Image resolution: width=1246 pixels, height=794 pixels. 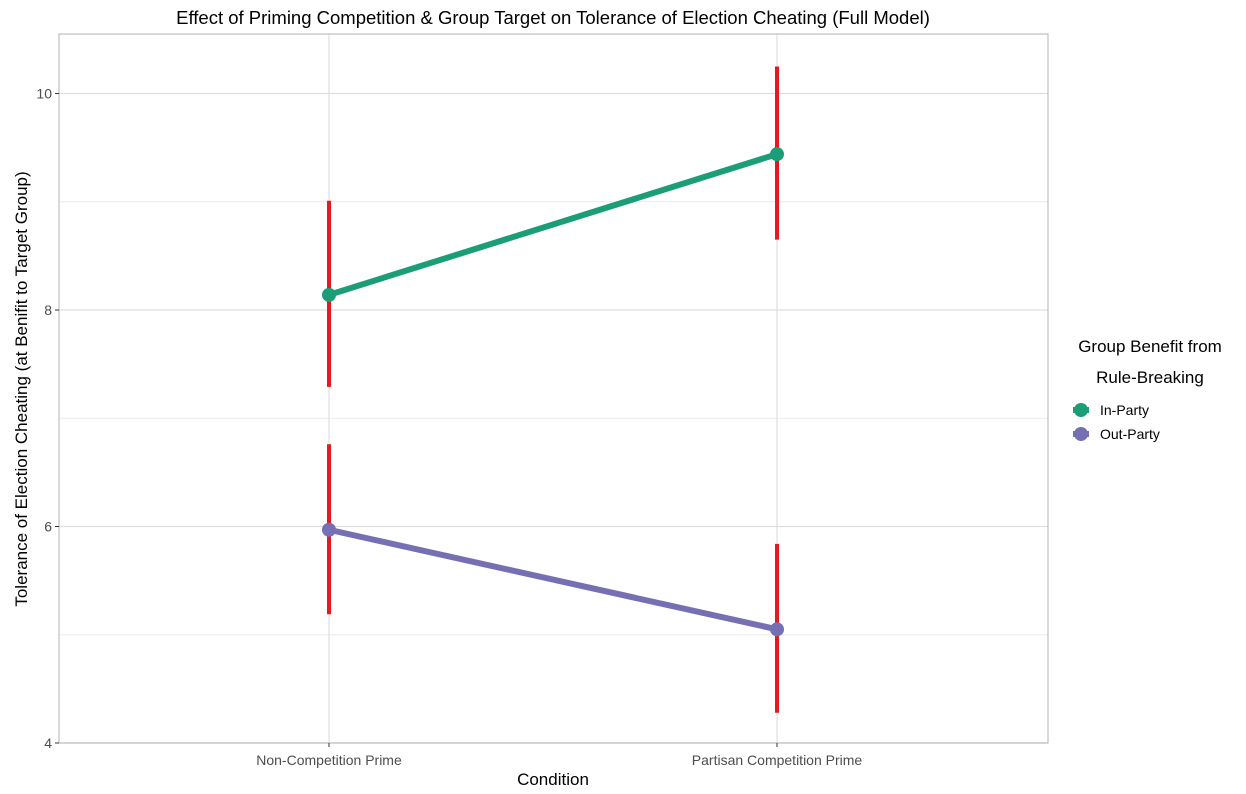 What do you see at coordinates (1150, 346) in the screenshot?
I see `legend-title-line-1: Group Benefit from` at bounding box center [1150, 346].